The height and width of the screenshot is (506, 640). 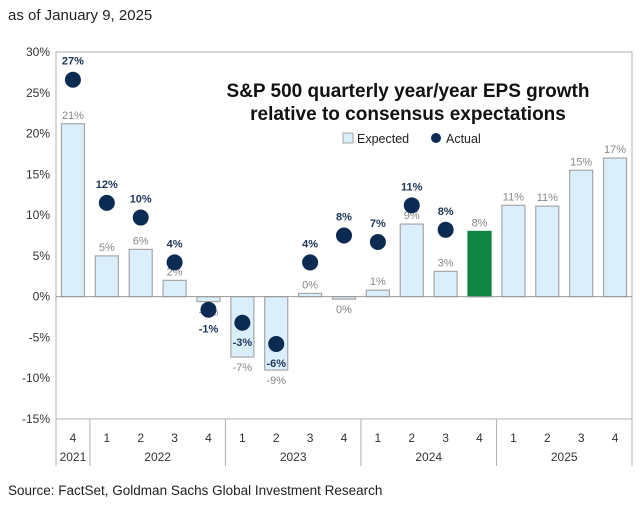 I want to click on actual-data-label: 7%, so click(x=378, y=224).